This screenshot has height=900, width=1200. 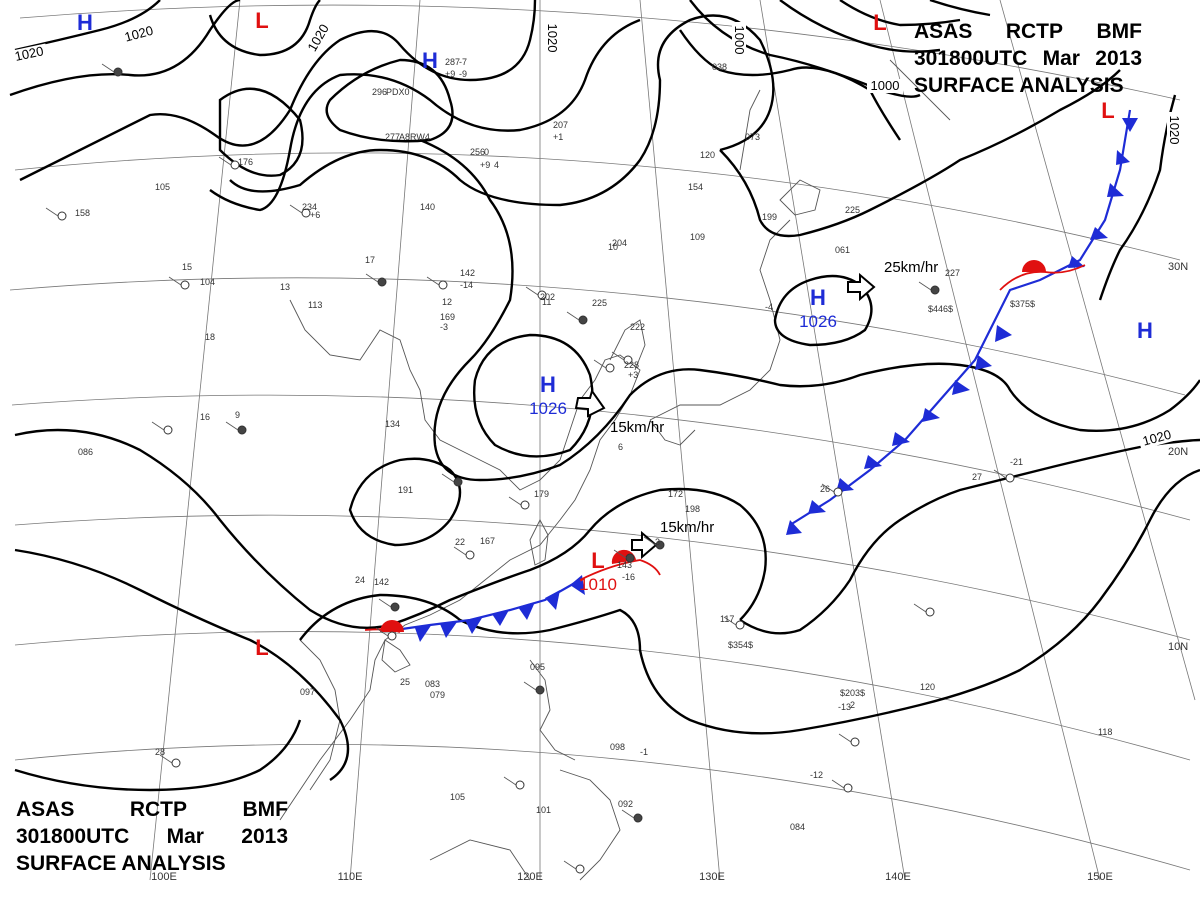 I want to click on station-value: 16, so click(x=205, y=417).